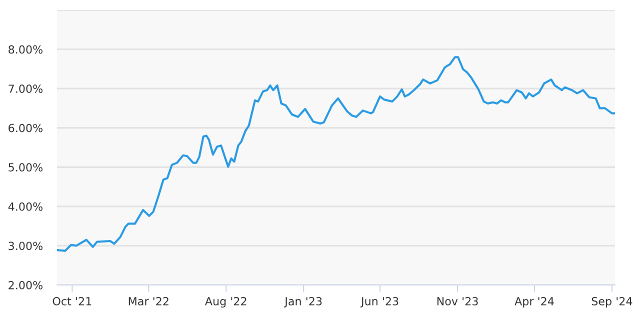  Describe the element at coordinates (25, 206) in the screenshot. I see `y-tick-label: 4.00%` at that location.